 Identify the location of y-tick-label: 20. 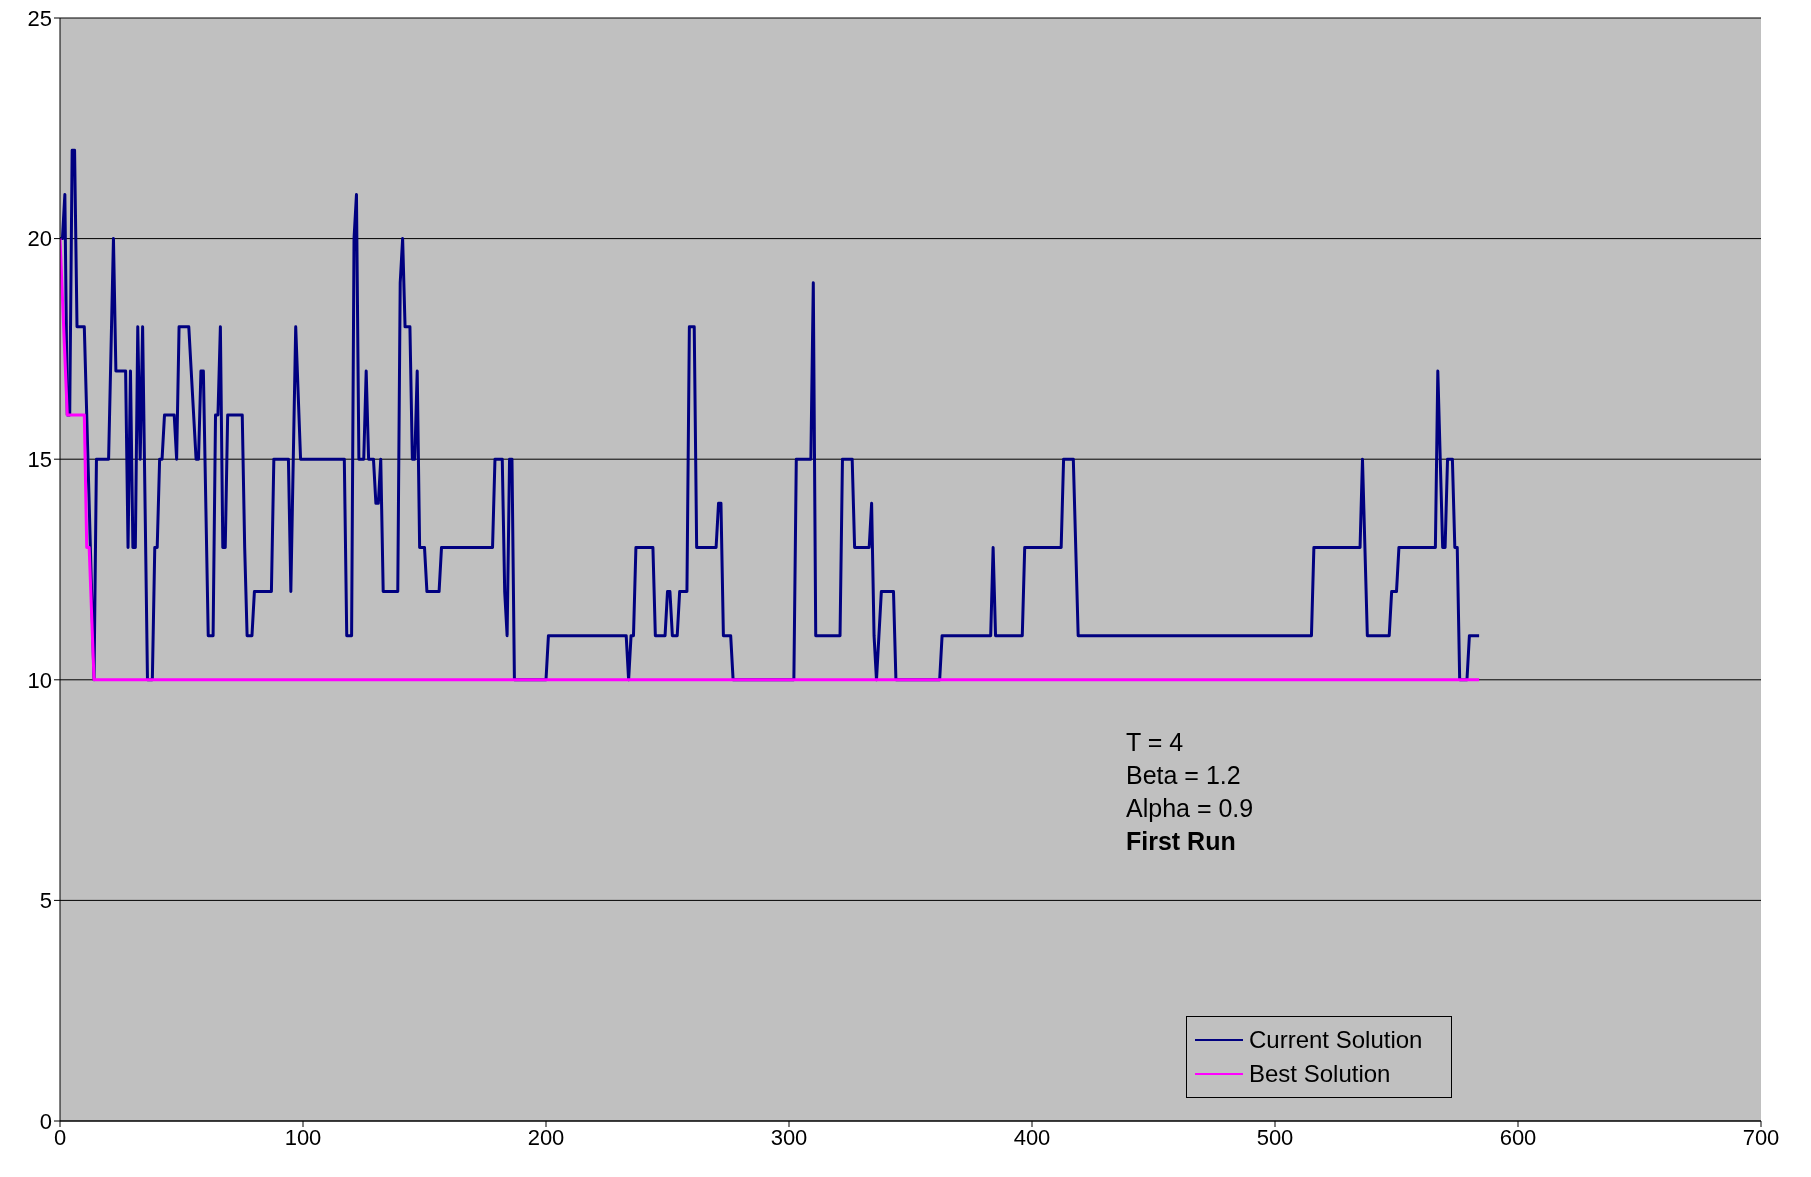
(39, 239).